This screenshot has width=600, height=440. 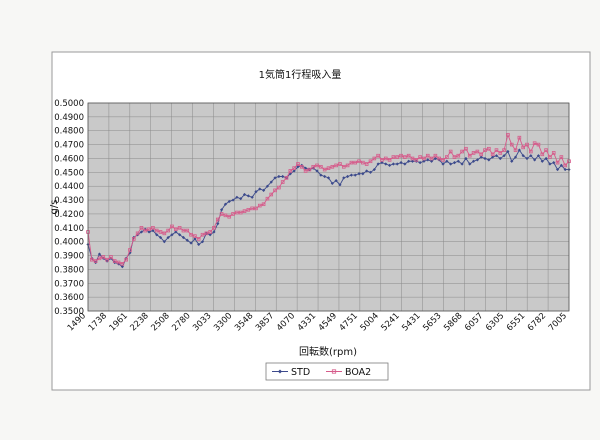 What do you see at coordinates (69, 298) in the screenshot?
I see `y-tick-label: 0.3600` at bounding box center [69, 298].